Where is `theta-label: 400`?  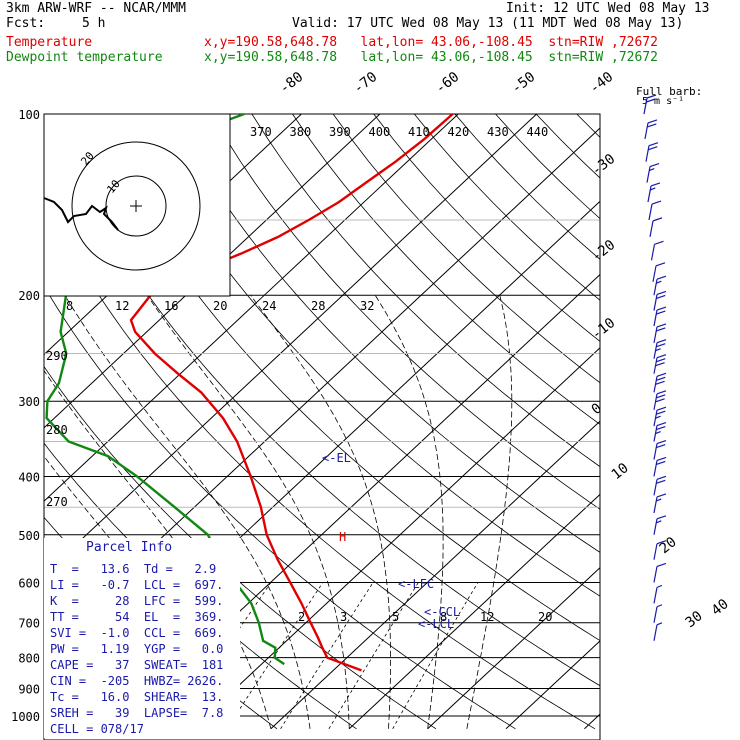
theta-label: 400 is located at coordinates (380, 132).